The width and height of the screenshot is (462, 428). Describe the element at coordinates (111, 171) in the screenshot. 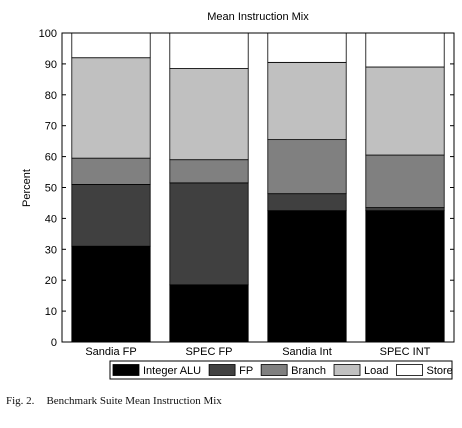

I see `bar-sandia-fp-branch` at that location.